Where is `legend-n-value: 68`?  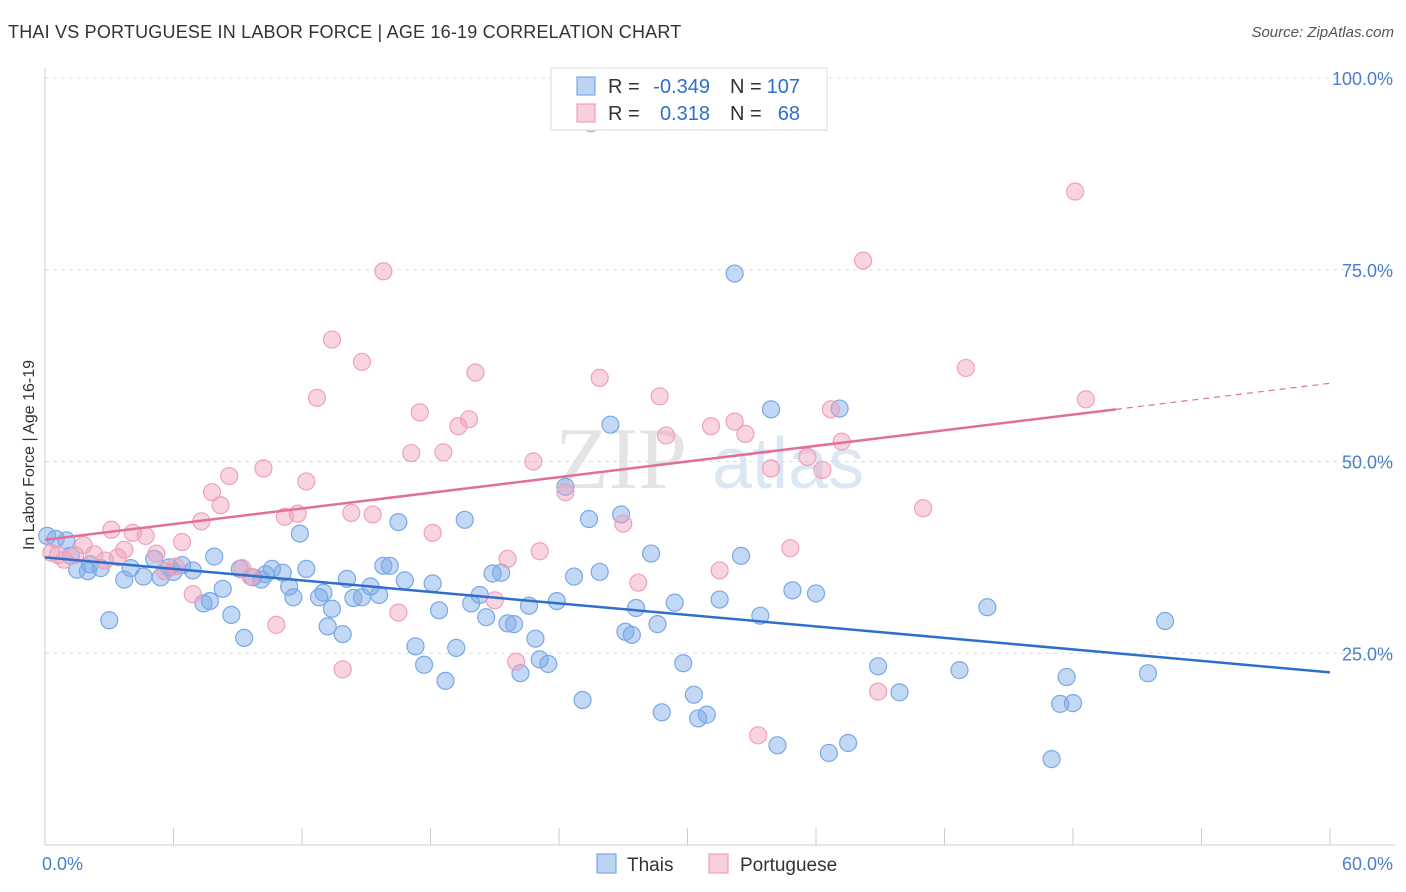
legend-n-value: 68 is located at coordinates (789, 114).